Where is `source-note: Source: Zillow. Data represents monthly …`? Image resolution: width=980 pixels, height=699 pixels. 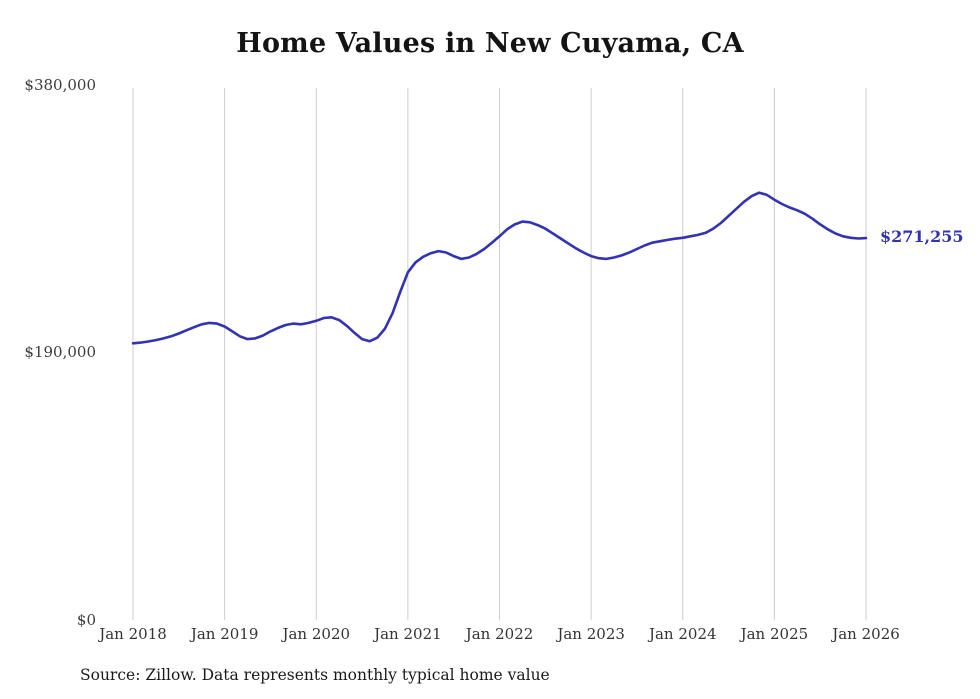
source-note: Source: Zillow. Data represents monthly … is located at coordinates (315, 675).